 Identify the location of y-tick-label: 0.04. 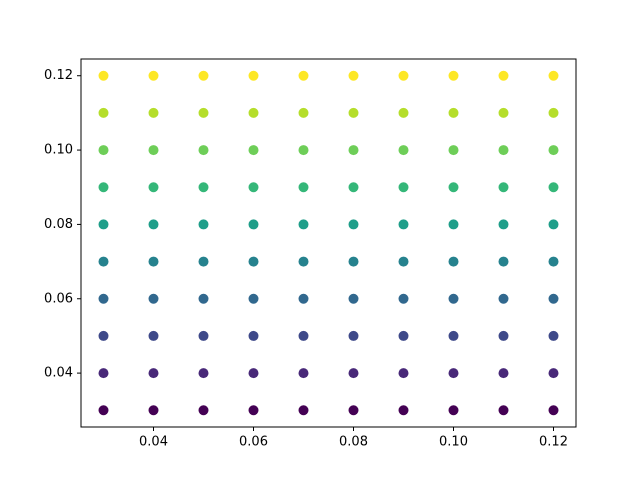
(58, 373).